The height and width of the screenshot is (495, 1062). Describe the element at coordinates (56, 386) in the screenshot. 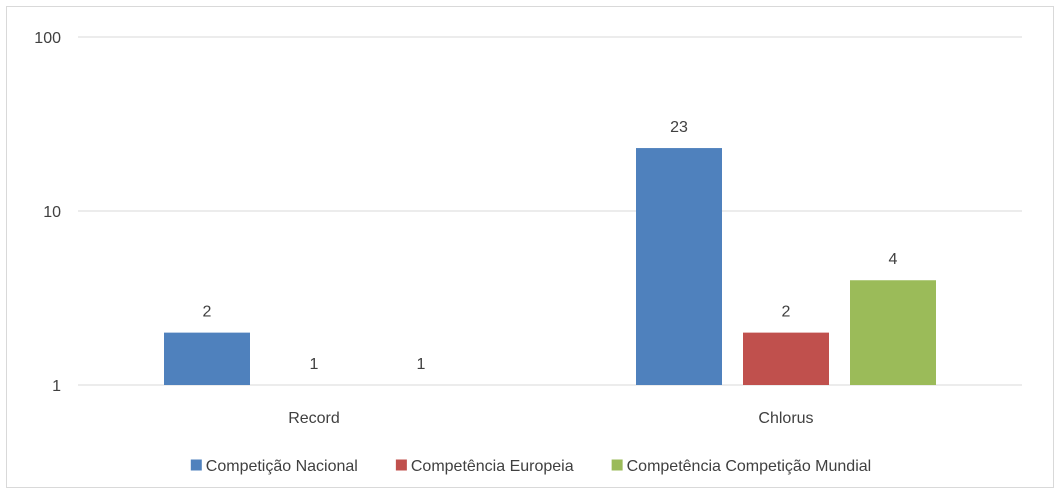

I see `y-tick-label: 1` at that location.